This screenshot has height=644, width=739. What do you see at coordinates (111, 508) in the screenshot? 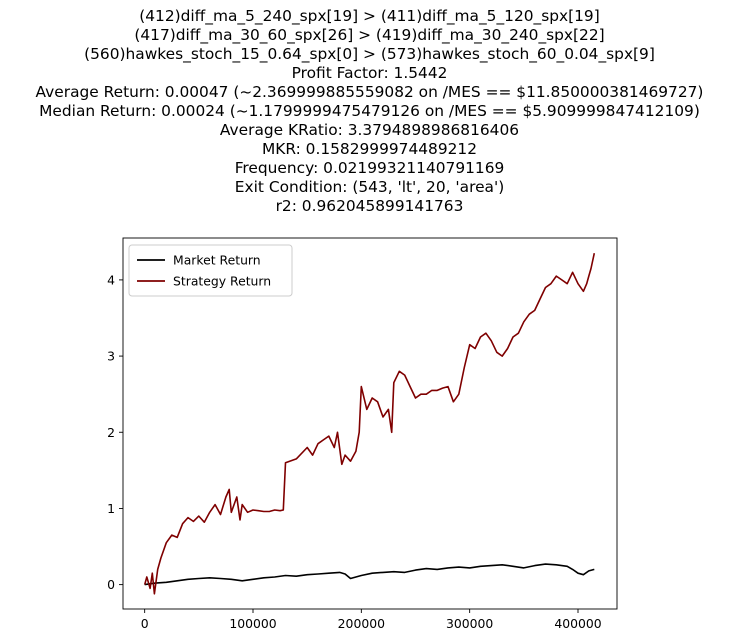
I see `y-tick-label: 1` at bounding box center [111, 508].